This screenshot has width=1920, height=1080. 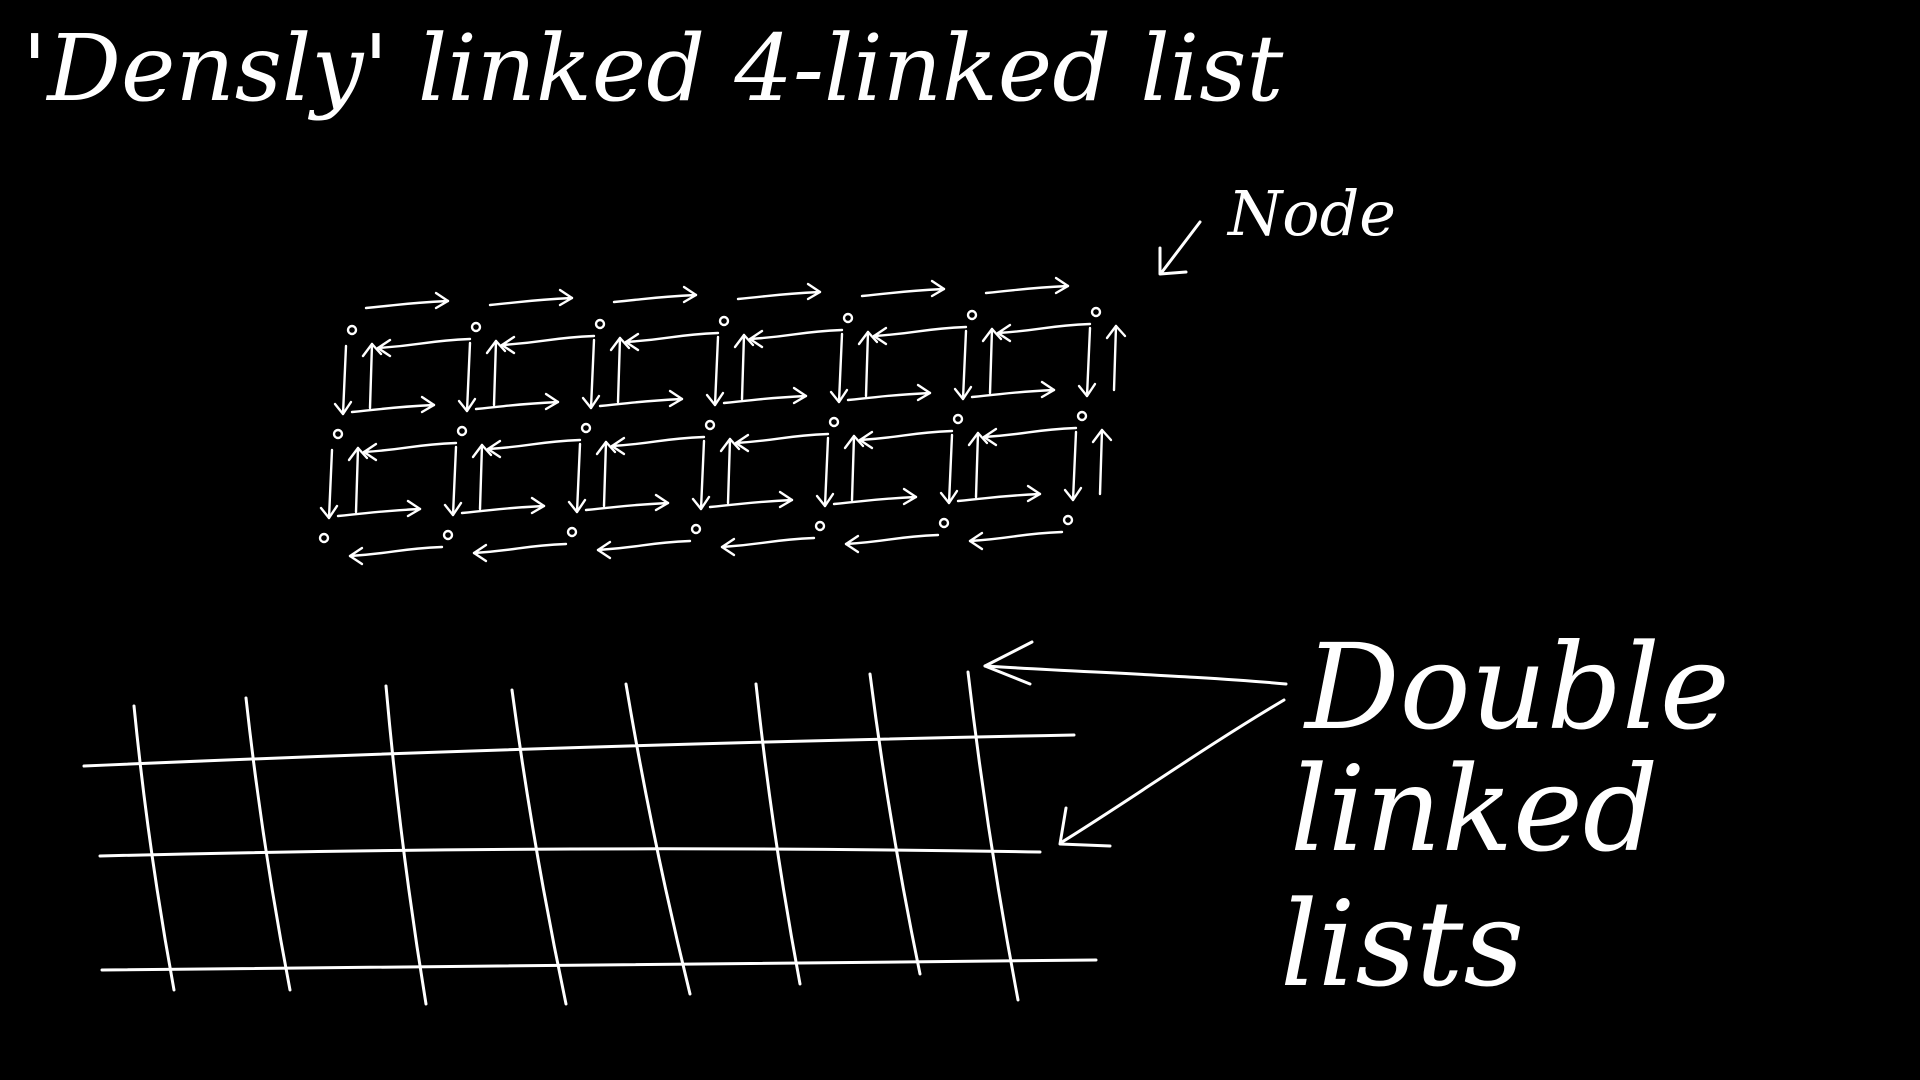 What do you see at coordinates (1311, 213) in the screenshot?
I see `node-label: Node` at bounding box center [1311, 213].